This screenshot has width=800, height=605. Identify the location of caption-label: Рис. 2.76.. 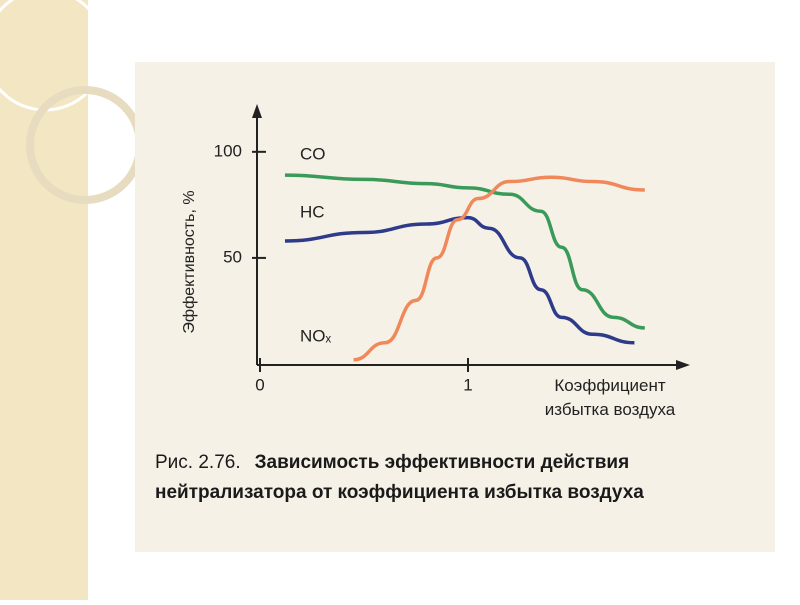
(198, 462).